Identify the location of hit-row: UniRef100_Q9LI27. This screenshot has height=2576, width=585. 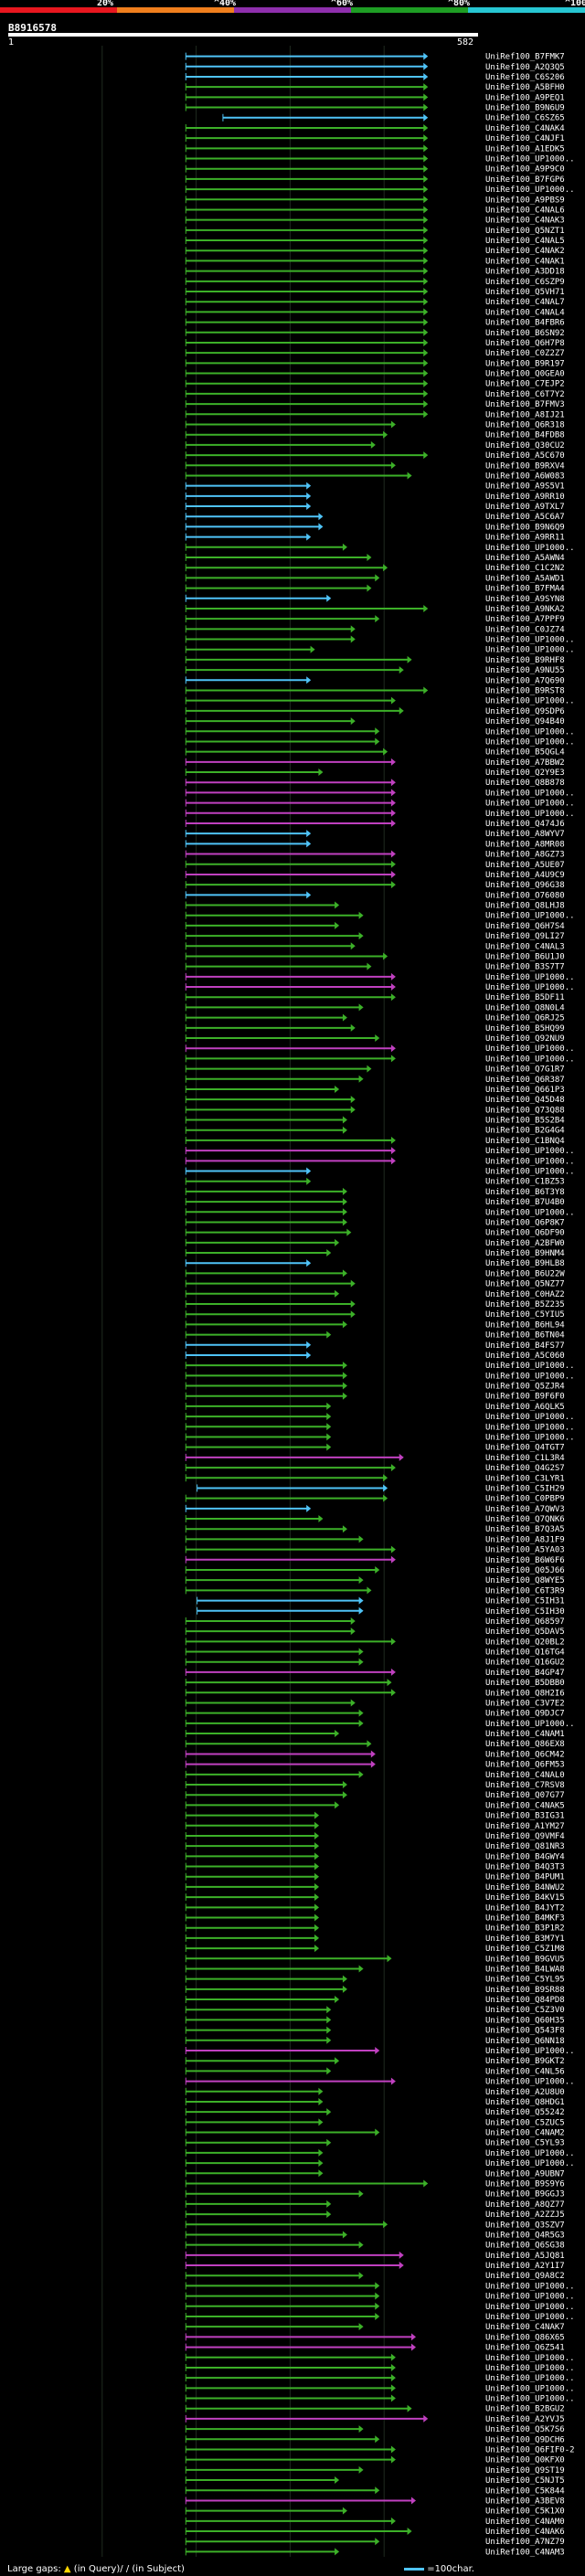
(375, 936).